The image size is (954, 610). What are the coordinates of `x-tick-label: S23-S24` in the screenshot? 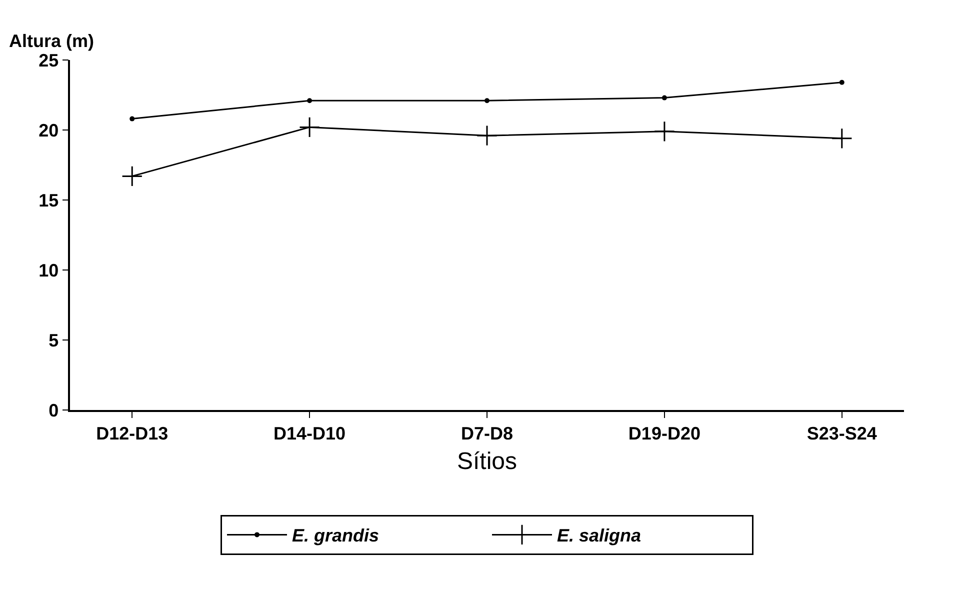 It's located at (841, 433).